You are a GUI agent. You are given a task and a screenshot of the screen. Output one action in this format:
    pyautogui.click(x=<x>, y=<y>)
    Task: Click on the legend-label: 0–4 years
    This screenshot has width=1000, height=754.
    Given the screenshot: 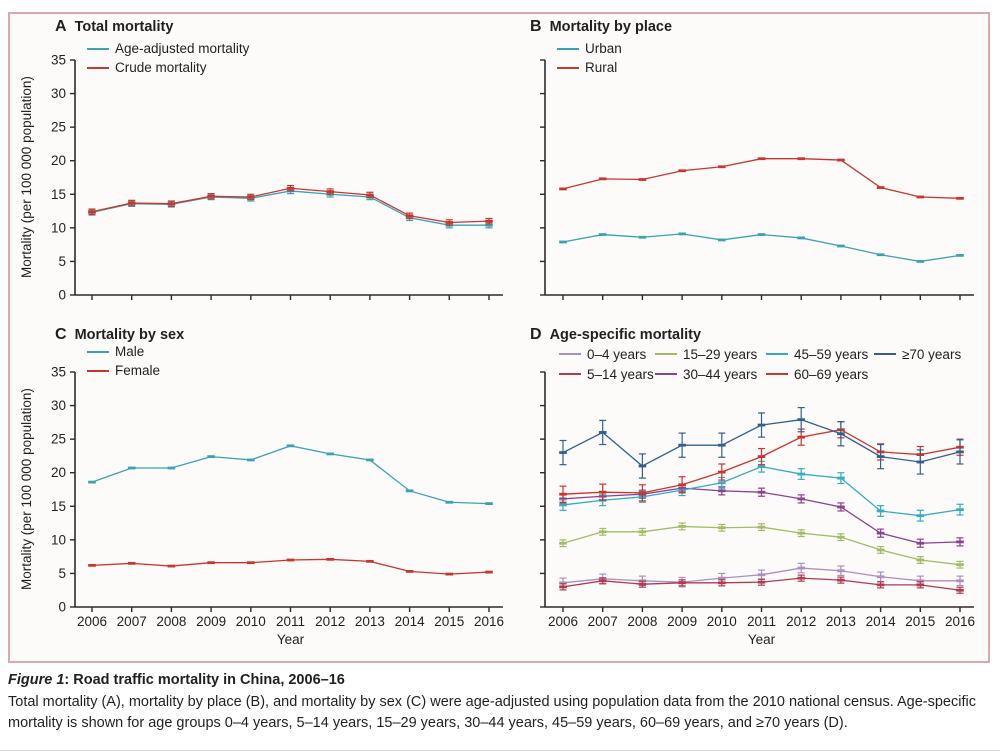 What is the action you would take?
    pyautogui.click(x=617, y=354)
    